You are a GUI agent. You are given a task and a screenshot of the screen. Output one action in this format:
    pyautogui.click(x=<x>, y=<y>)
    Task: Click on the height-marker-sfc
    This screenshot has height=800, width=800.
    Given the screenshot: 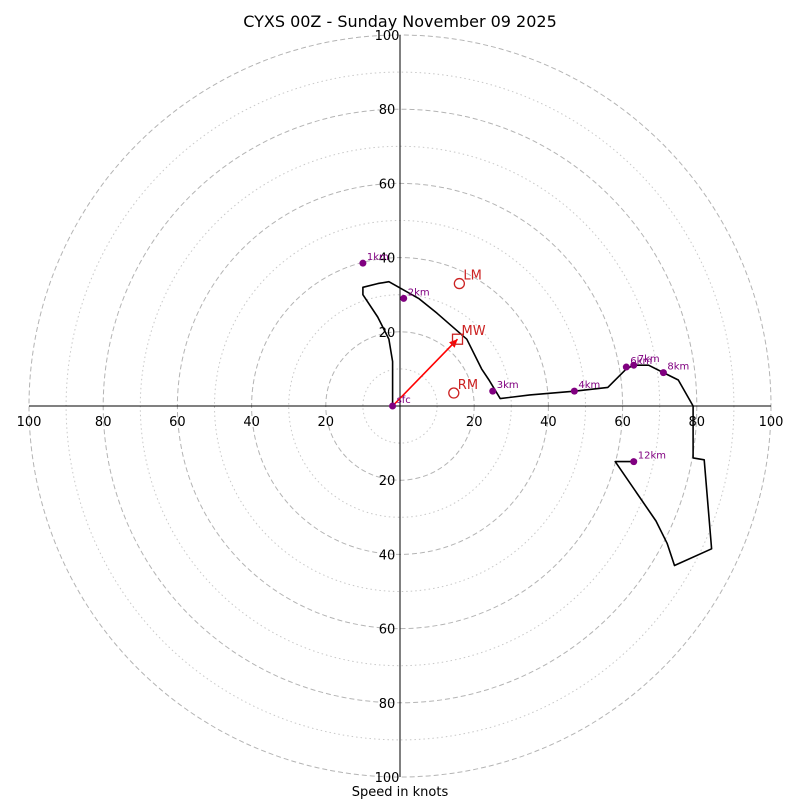 What is the action you would take?
    pyautogui.click(x=393, y=406)
    